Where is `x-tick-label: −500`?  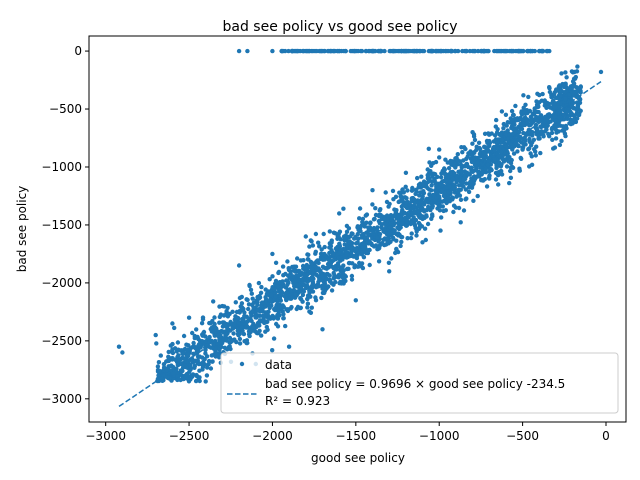 x-tick-label: −500 is located at coordinates (522, 436).